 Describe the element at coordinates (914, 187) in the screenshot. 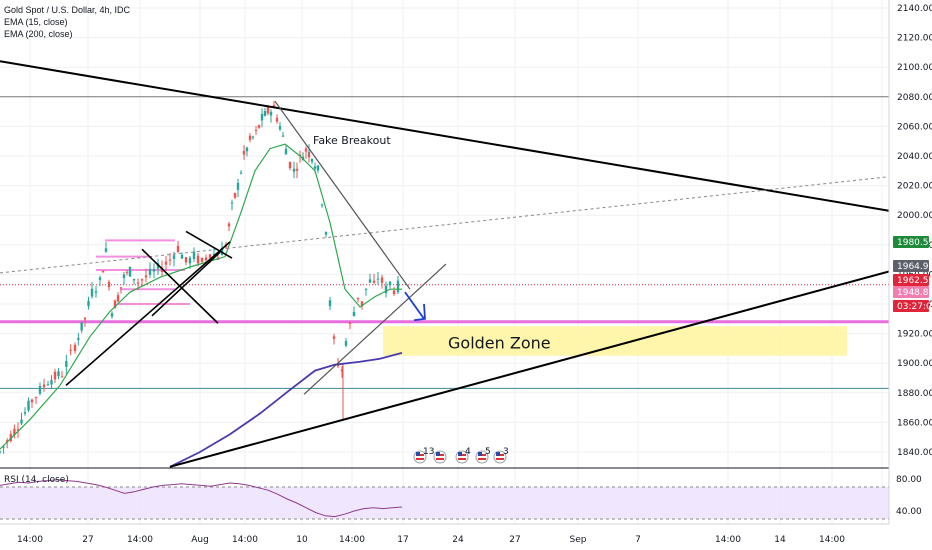

I see `price-tick: 2020.00` at that location.